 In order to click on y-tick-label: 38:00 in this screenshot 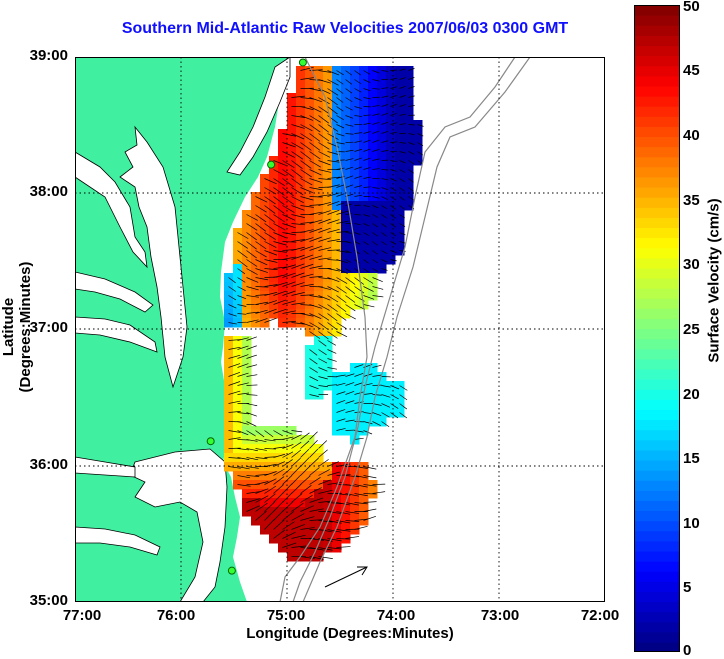, I will do `click(48, 191)`.